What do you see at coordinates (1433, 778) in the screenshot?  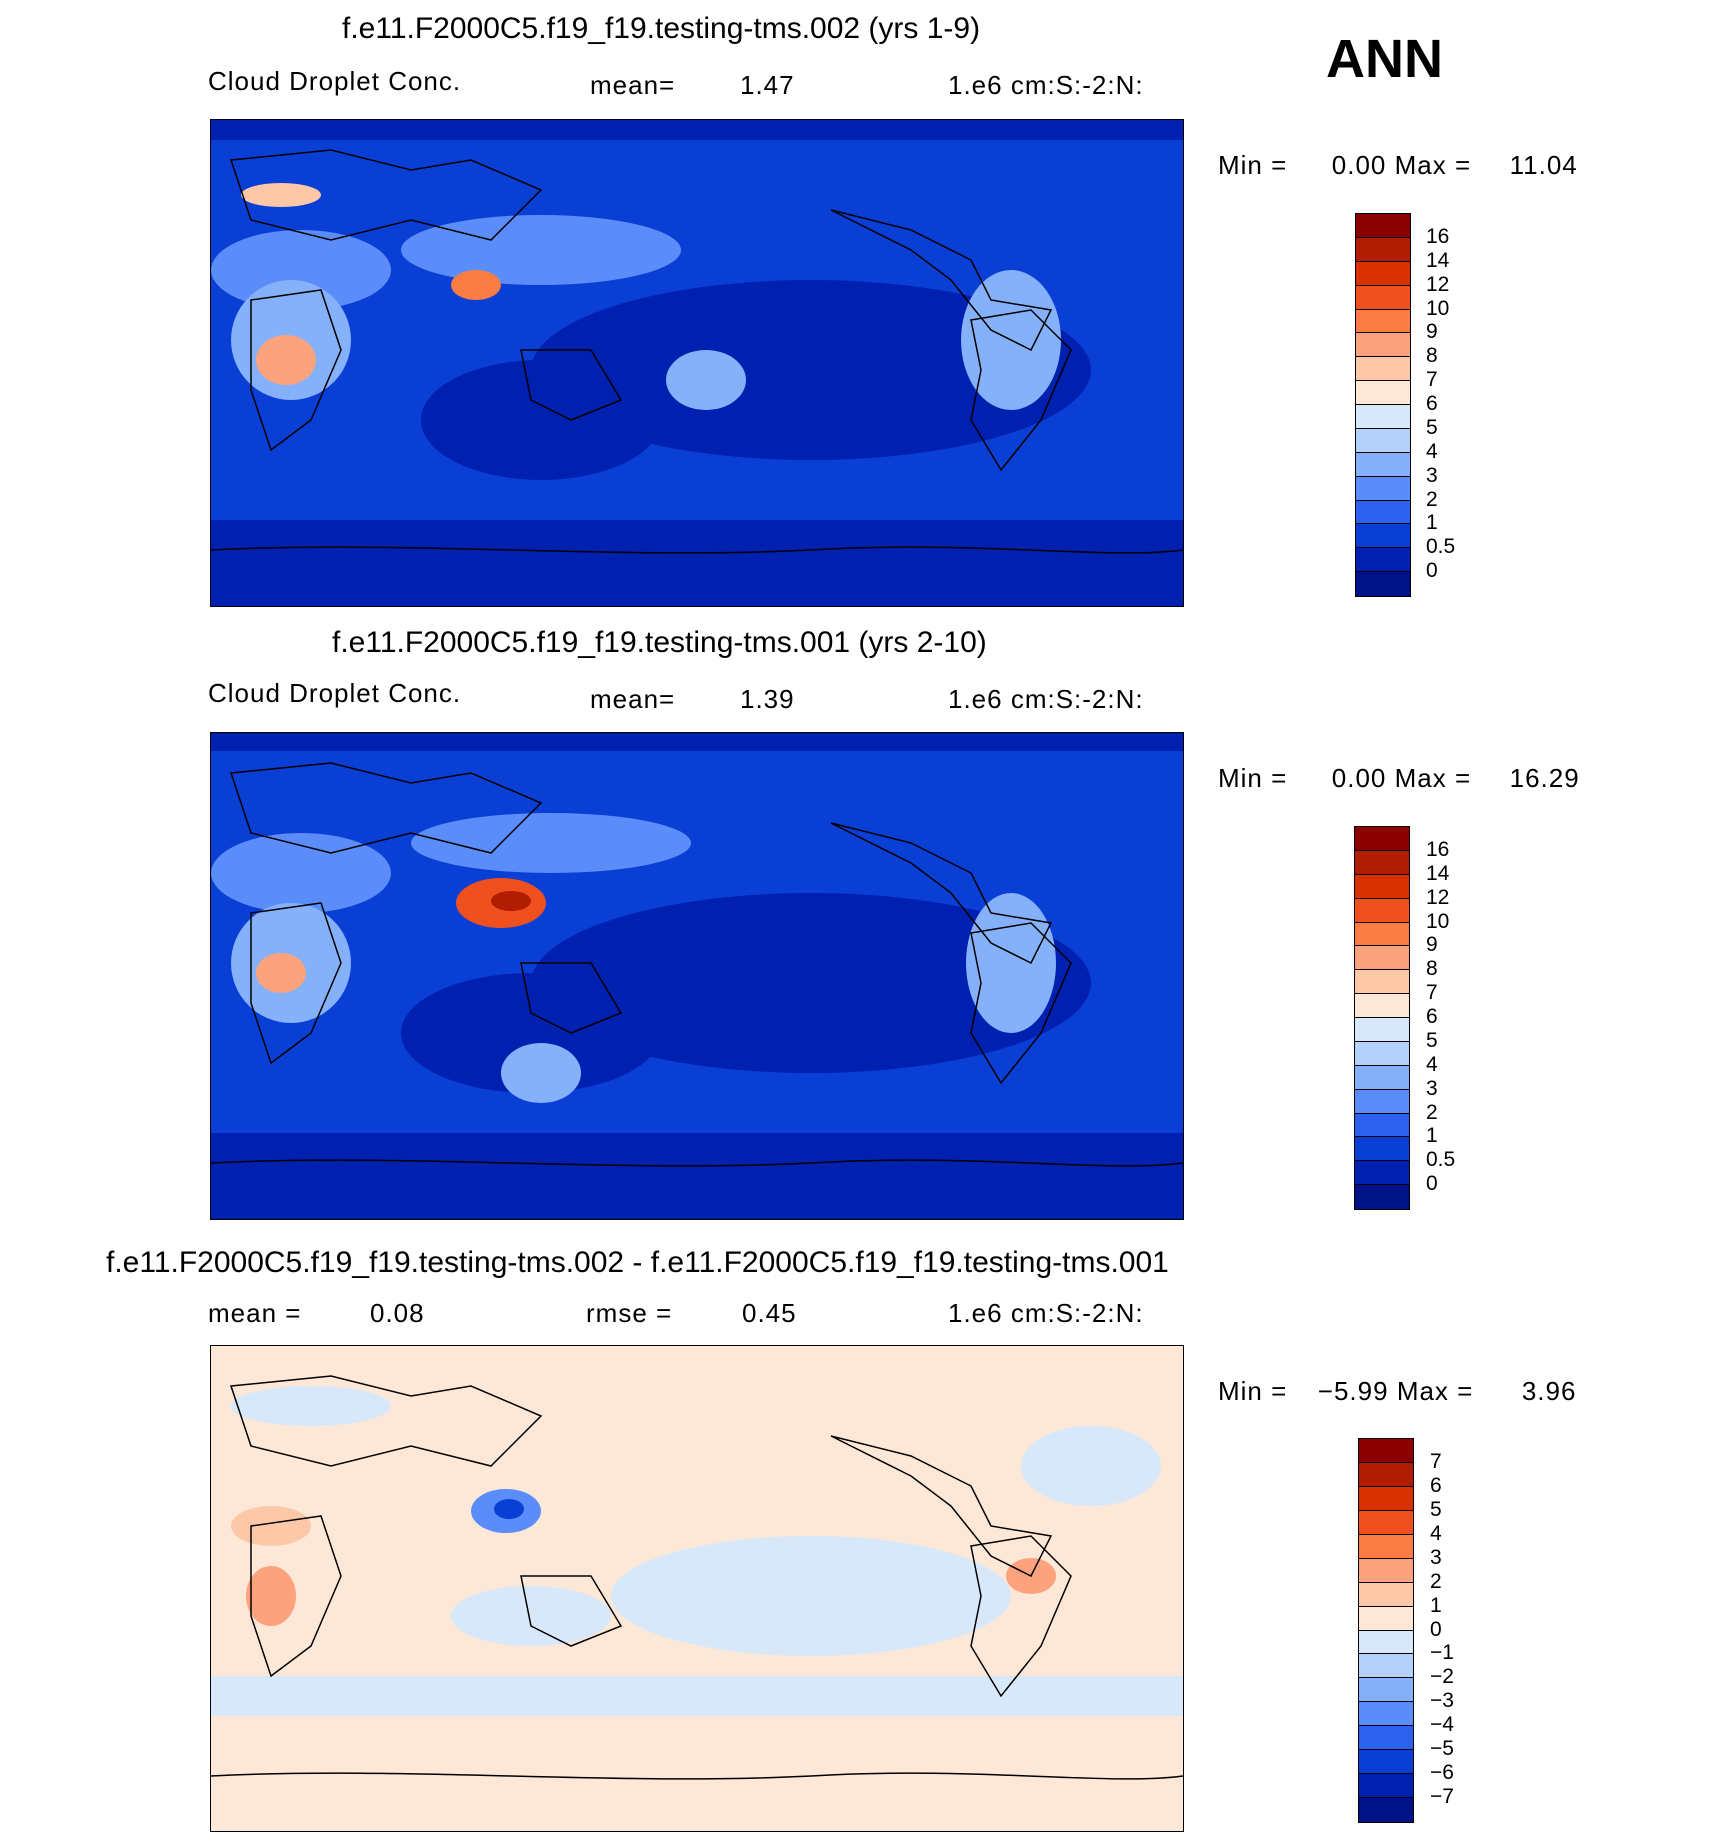 I see `panel2-max-label: Max =` at bounding box center [1433, 778].